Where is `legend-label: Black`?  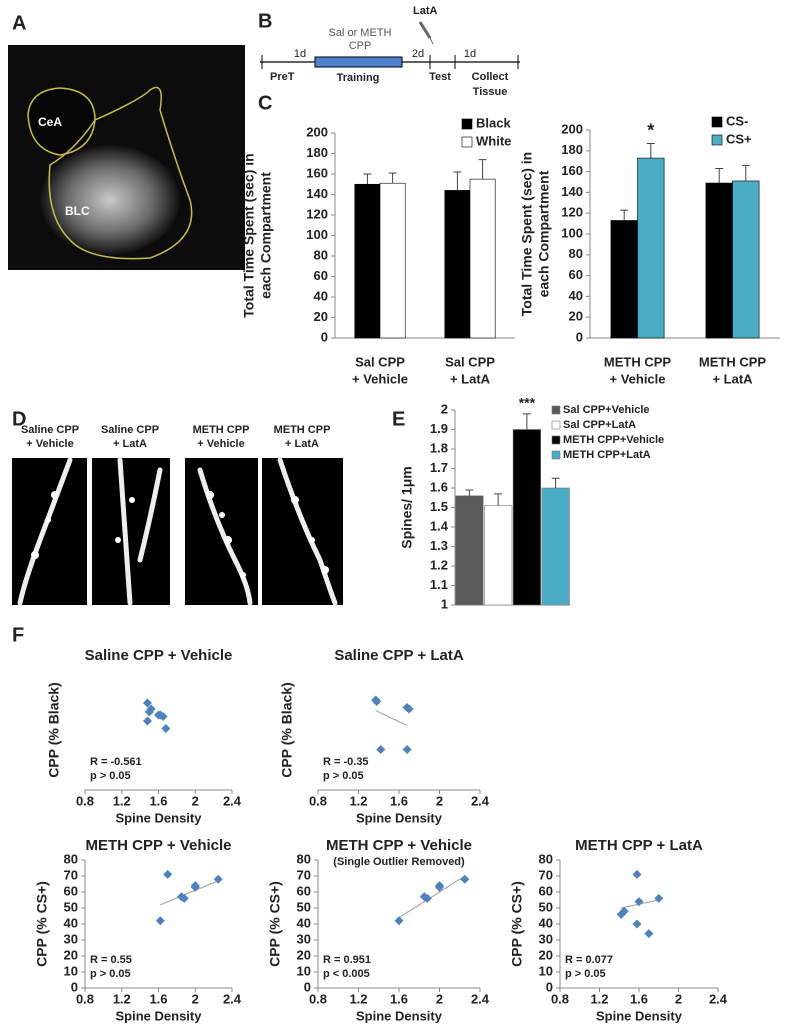
legend-label: Black is located at coordinates (493, 122).